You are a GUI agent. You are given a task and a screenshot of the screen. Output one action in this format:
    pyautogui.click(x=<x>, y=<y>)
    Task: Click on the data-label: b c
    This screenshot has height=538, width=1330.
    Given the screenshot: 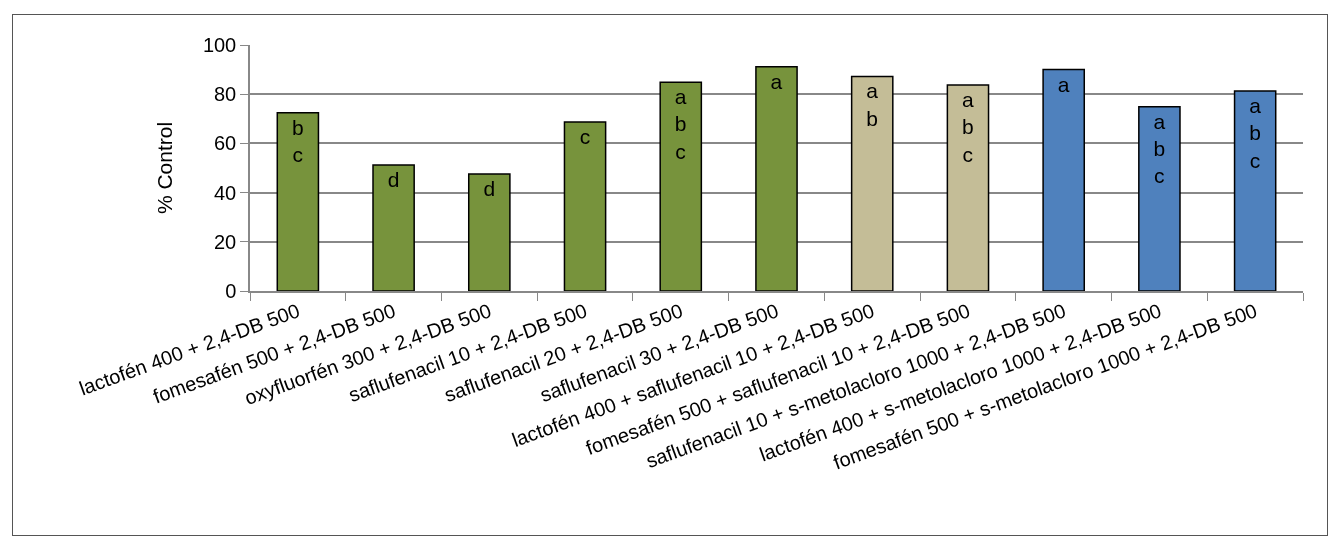 What is the action you would take?
    pyautogui.click(x=298, y=140)
    